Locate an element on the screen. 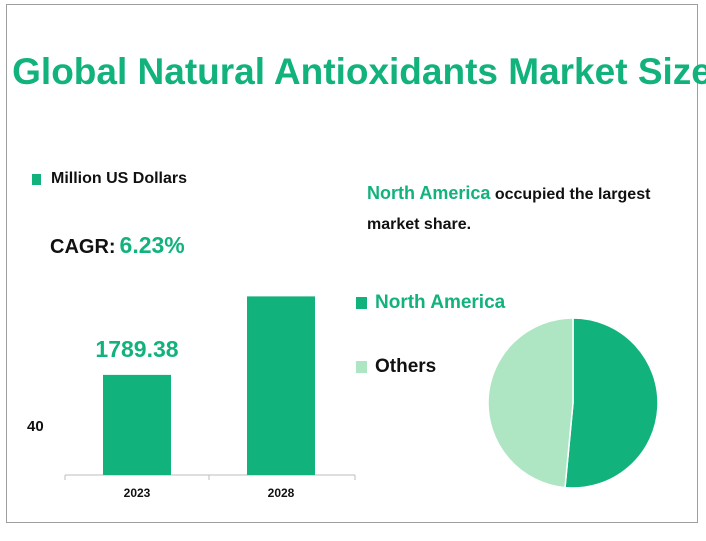 This screenshot has width=706, height=541. note-highlight: North America is located at coordinates (429, 193).